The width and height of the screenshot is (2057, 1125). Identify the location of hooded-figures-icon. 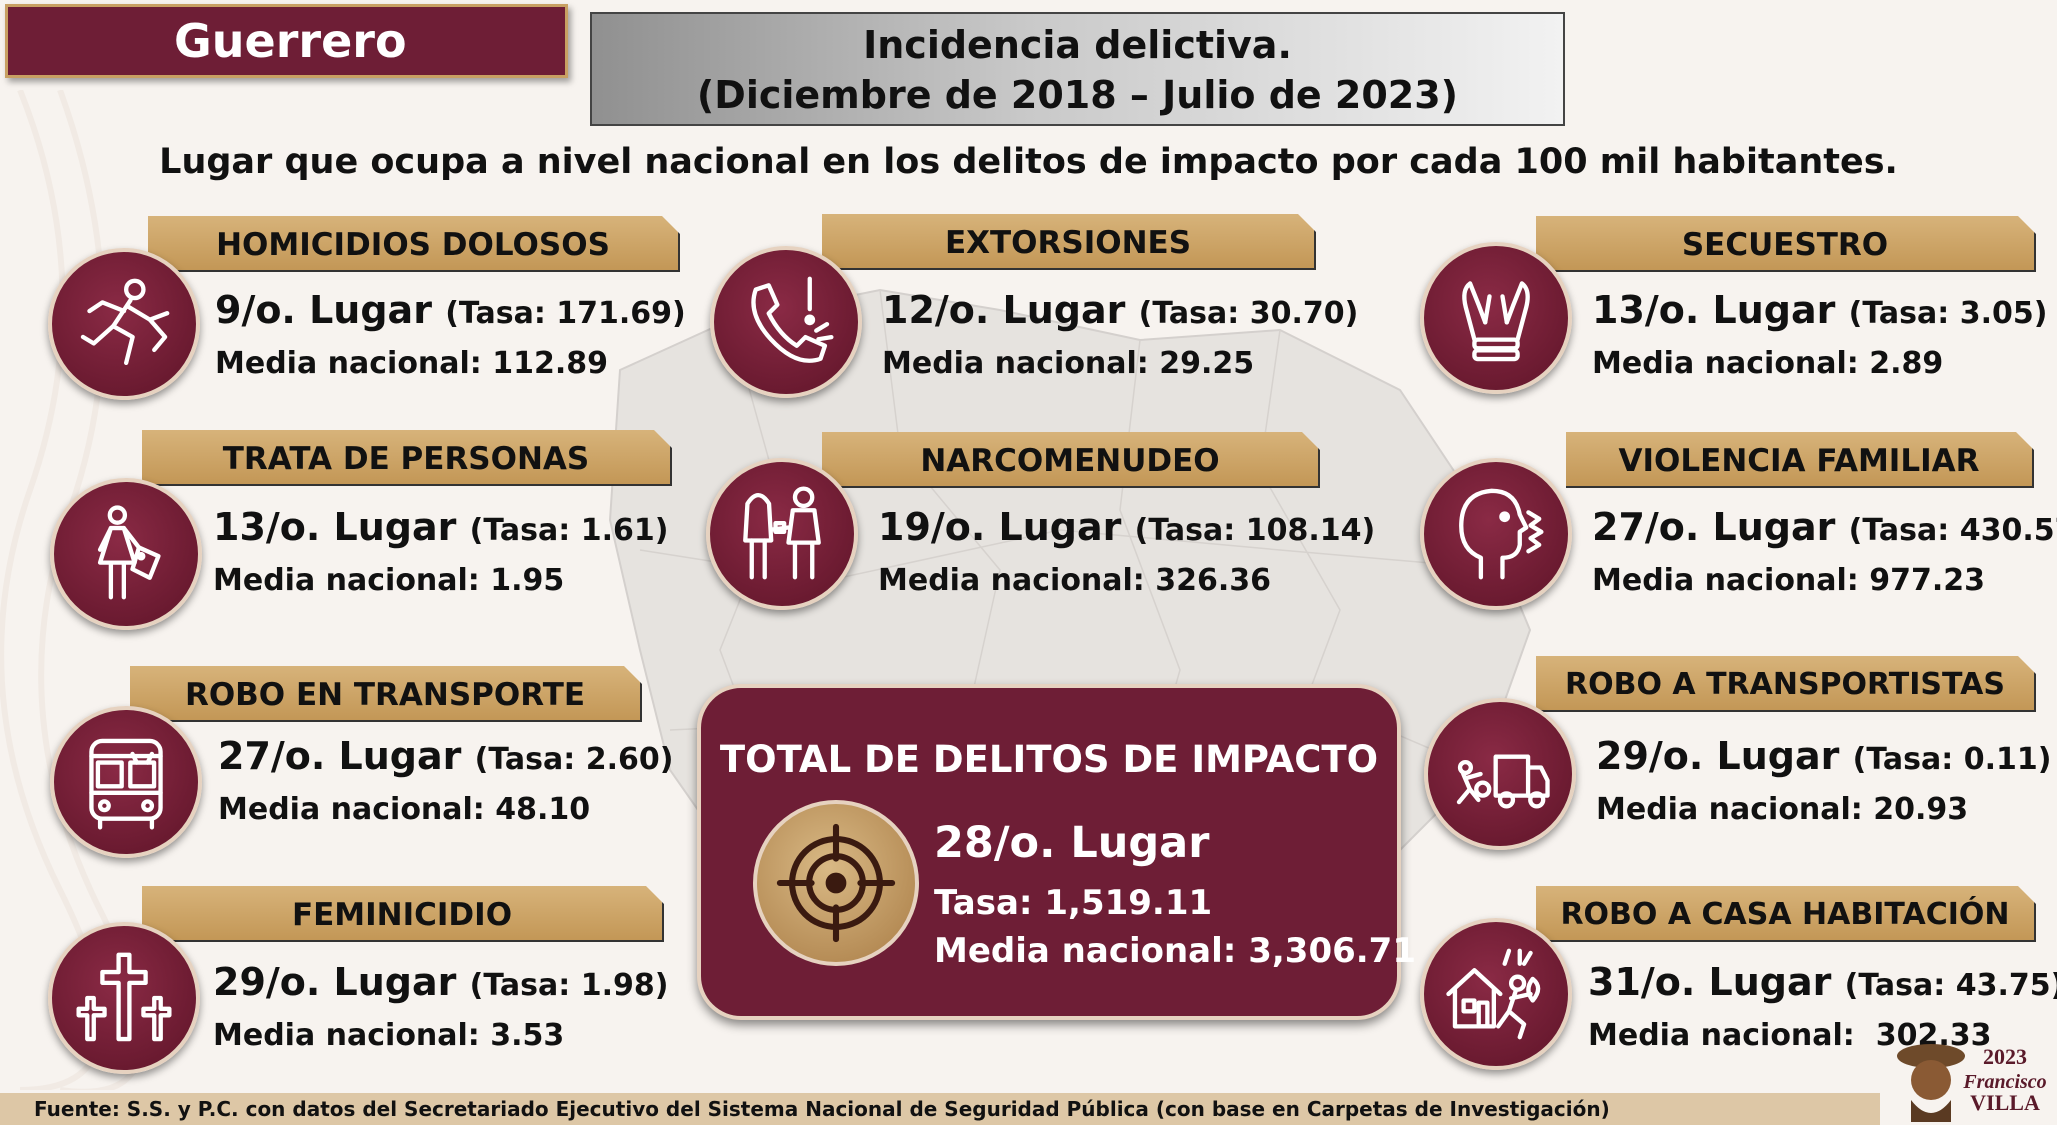
(782, 533).